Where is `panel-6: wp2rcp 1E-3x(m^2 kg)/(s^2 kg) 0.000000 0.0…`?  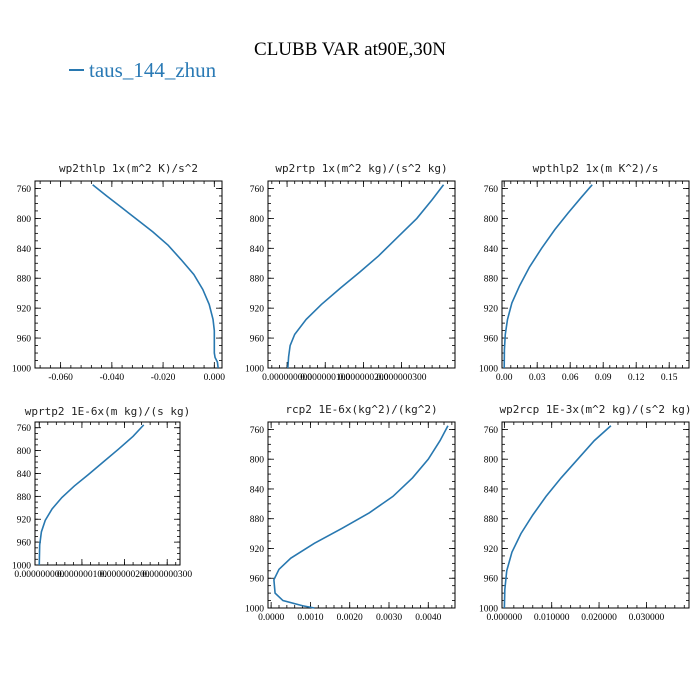
panel-6: wp2rcp 1E-3x(m^2 kg)/(s^2 kg) 0.000000 0.0… is located at coordinates (585, 513).